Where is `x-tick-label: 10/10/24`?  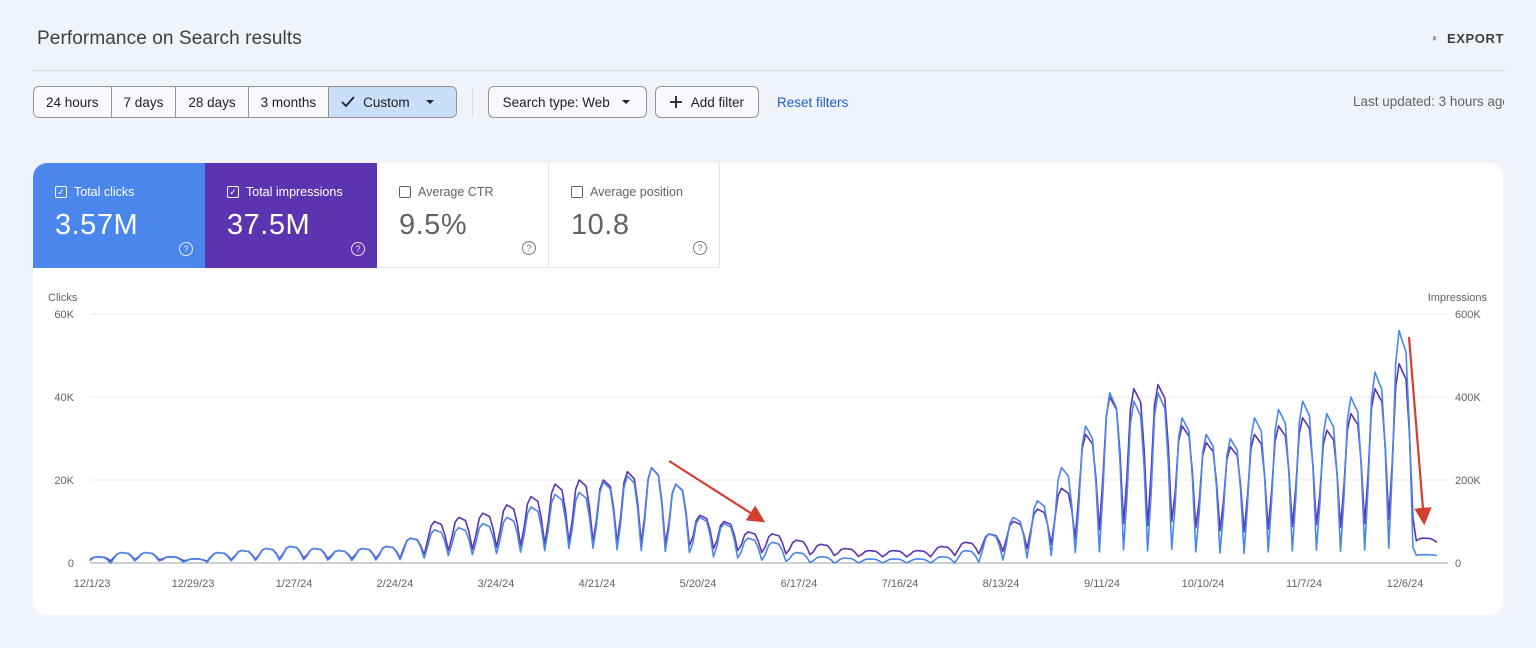
x-tick-label: 10/10/24 is located at coordinates (1203, 584).